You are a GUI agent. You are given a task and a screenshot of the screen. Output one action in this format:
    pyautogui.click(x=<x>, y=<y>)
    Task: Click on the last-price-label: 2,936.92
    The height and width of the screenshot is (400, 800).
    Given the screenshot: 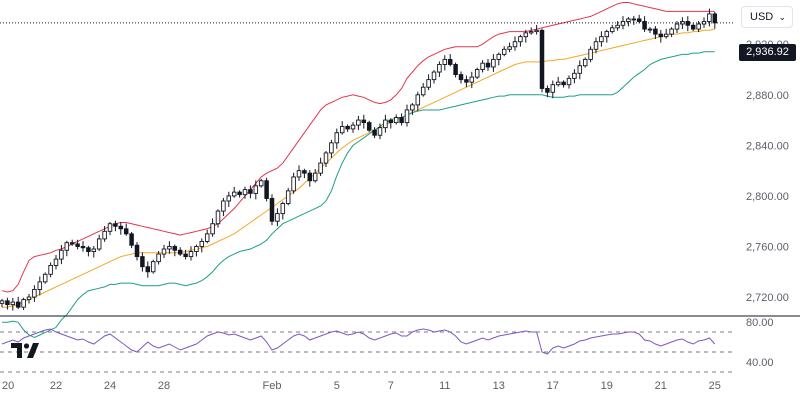 What is the action you would take?
    pyautogui.click(x=767, y=52)
    